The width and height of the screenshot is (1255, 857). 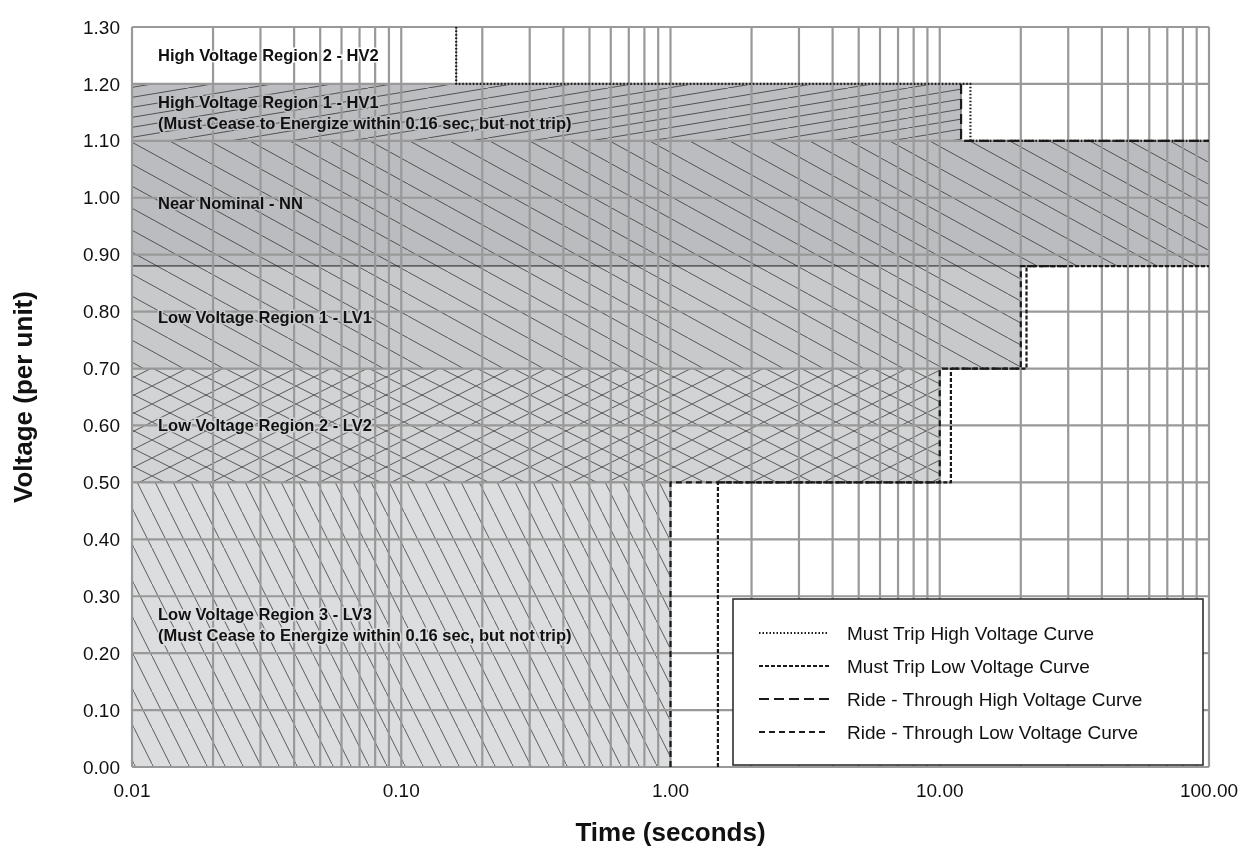 I want to click on y-tick-label: 0.40, so click(x=101, y=539).